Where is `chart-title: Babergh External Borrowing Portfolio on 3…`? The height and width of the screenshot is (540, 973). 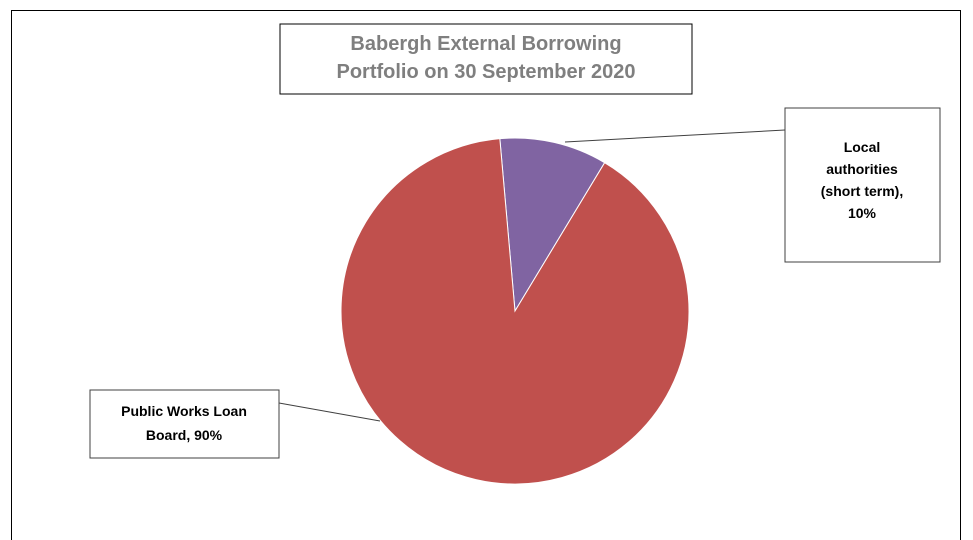
chart-title: Babergh External Borrowing Portfolio on 3… is located at coordinates (486, 59).